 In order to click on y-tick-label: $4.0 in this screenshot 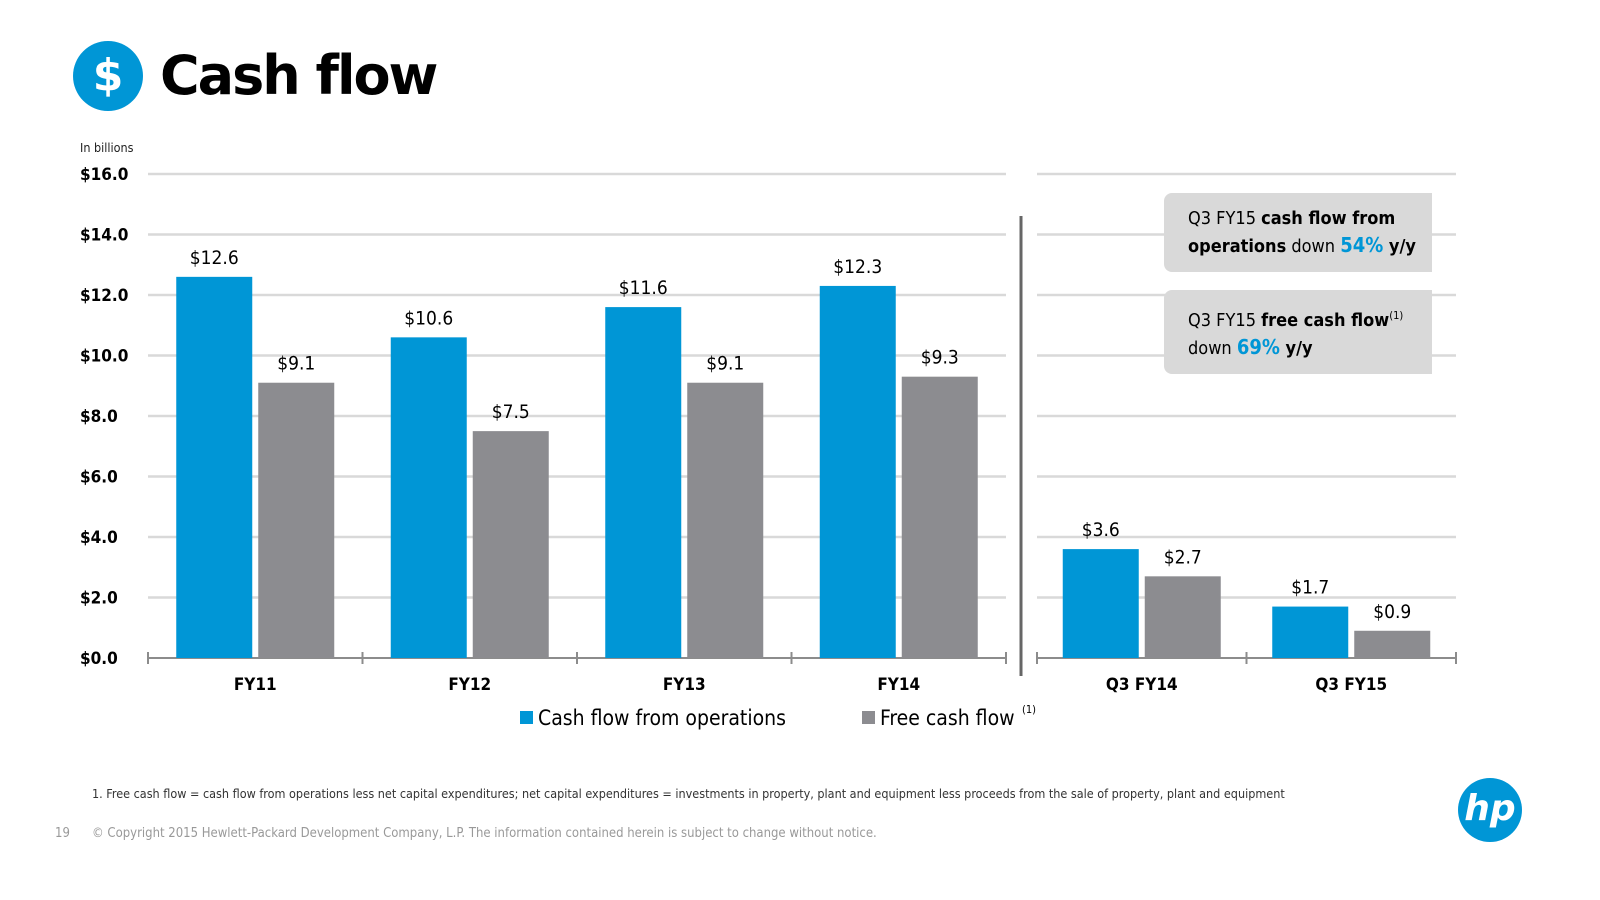, I will do `click(99, 538)`.